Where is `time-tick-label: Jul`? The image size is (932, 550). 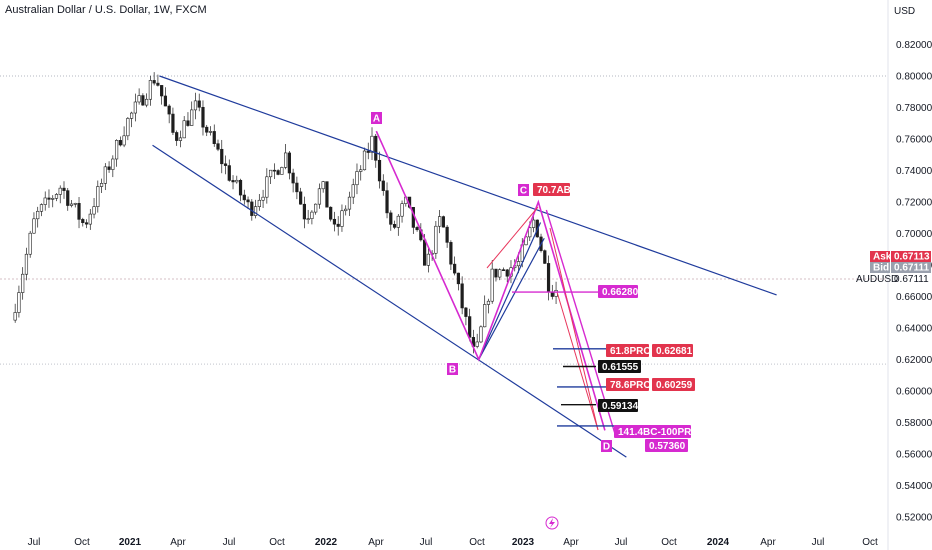
time-tick-label: Jul is located at coordinates (818, 542).